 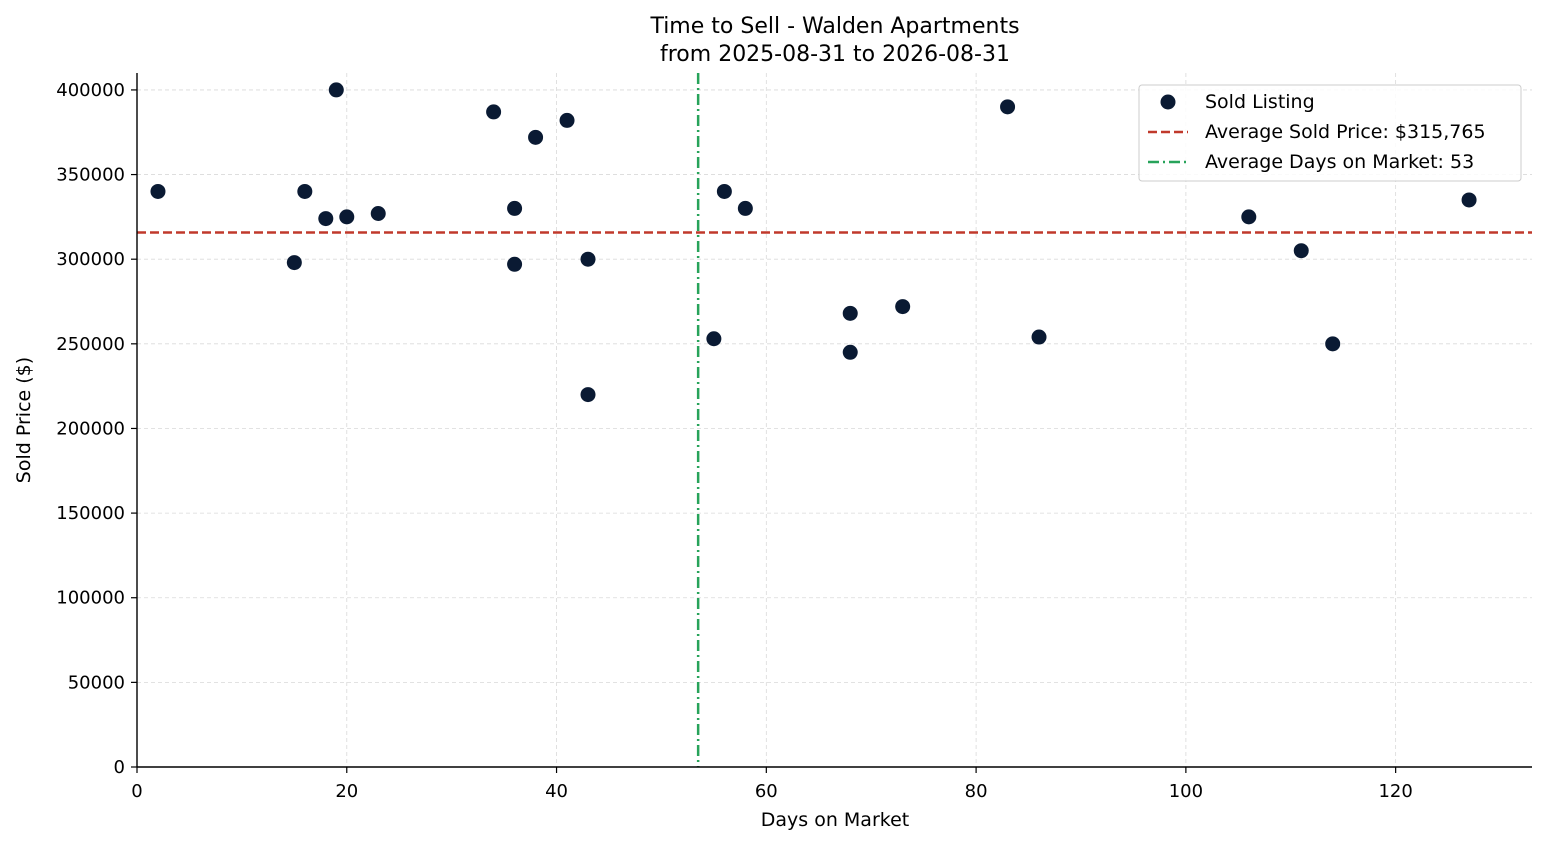 I want to click on x-tick-label: 0, so click(x=136, y=791).